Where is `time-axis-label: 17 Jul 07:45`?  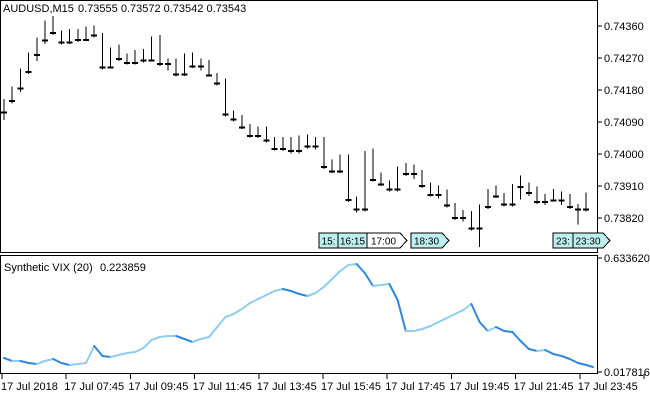
time-axis-label: 17 Jul 07:45 is located at coordinates (94, 387).